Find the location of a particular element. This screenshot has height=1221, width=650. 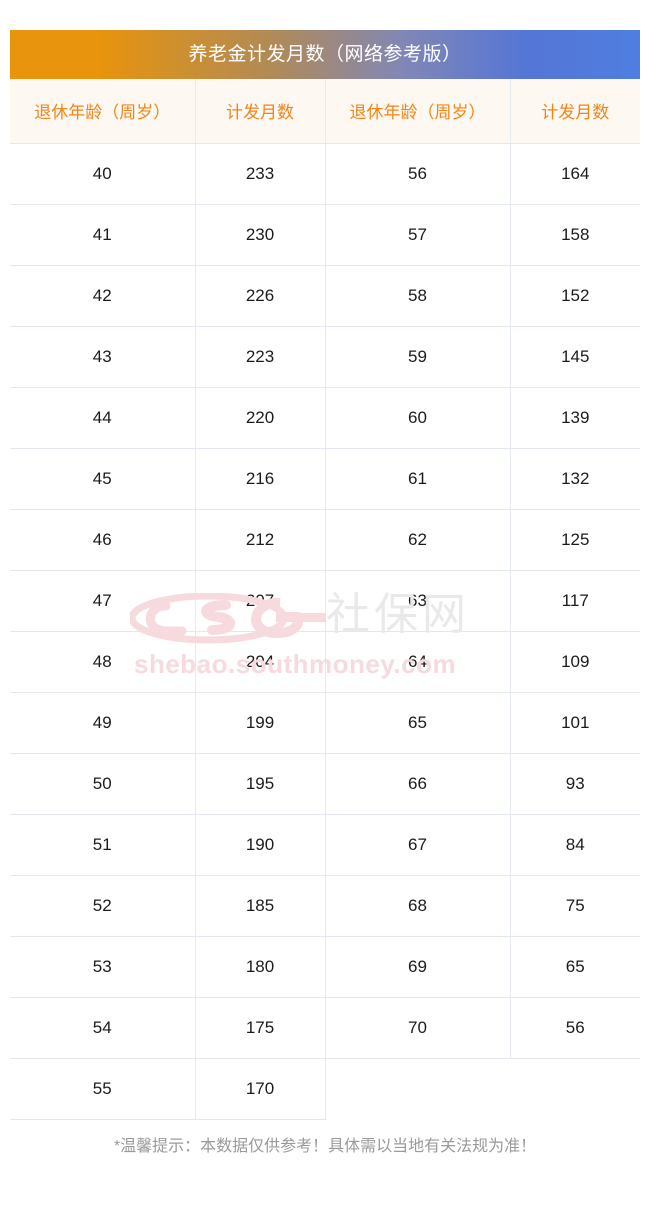

table-cell: 101 is located at coordinates (575, 723).